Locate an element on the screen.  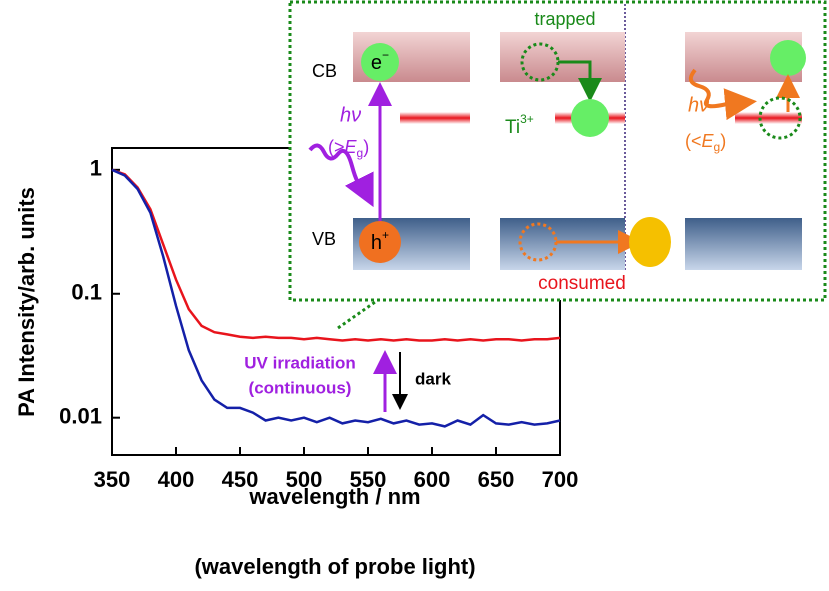
y-tick-label: 1 is located at coordinates (96, 168).